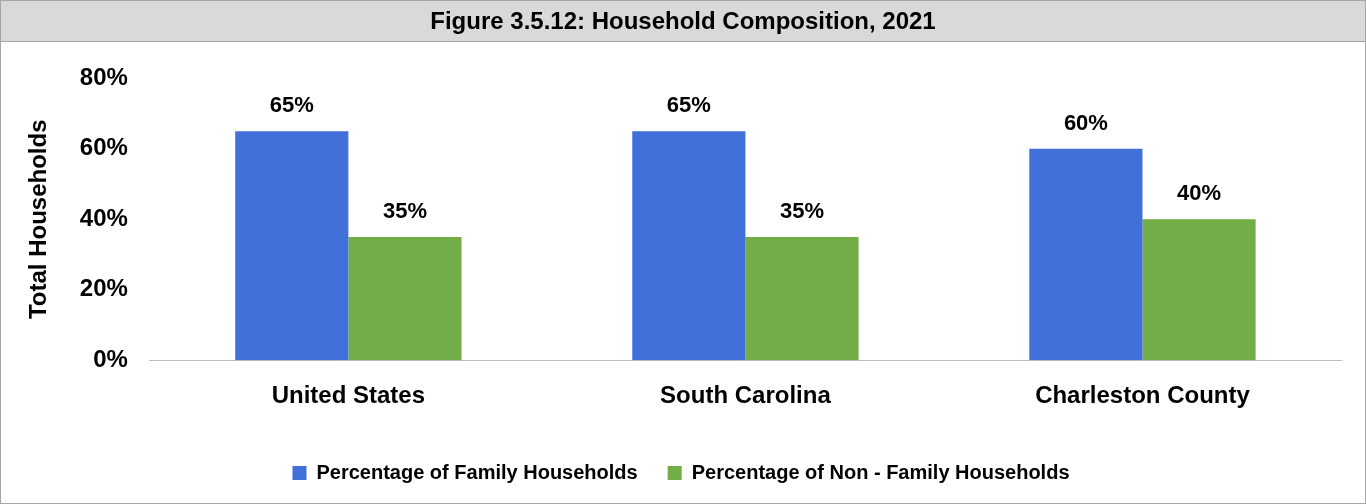 The height and width of the screenshot is (504, 1366). What do you see at coordinates (880, 471) in the screenshot?
I see `legend-label: Percentage of Non - Family Households` at bounding box center [880, 471].